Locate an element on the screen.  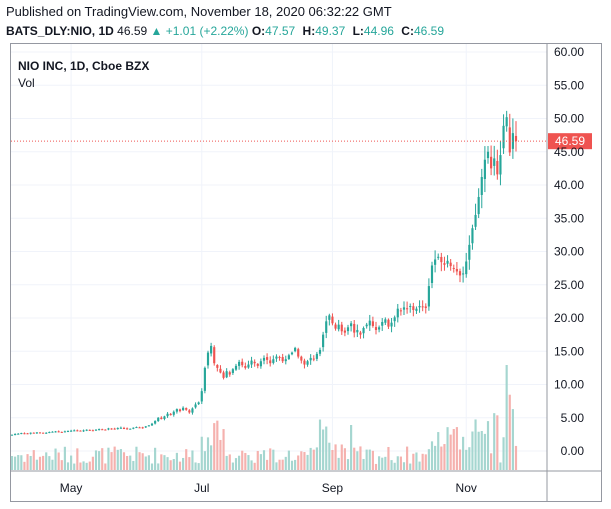
open-label: O: is located at coordinates (258, 31).